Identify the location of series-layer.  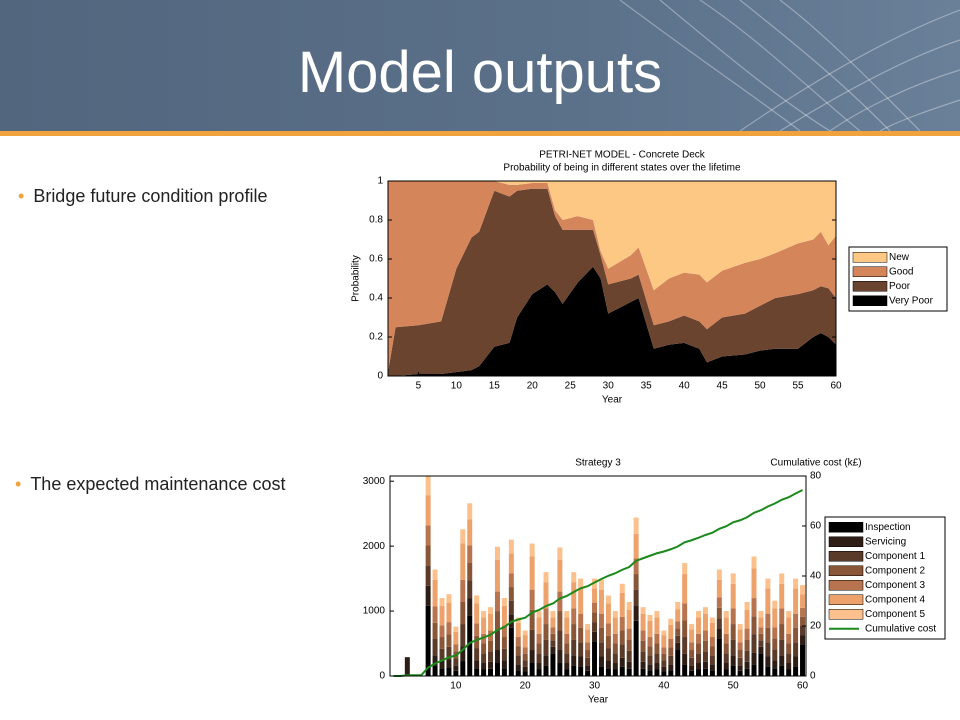
(612, 278).